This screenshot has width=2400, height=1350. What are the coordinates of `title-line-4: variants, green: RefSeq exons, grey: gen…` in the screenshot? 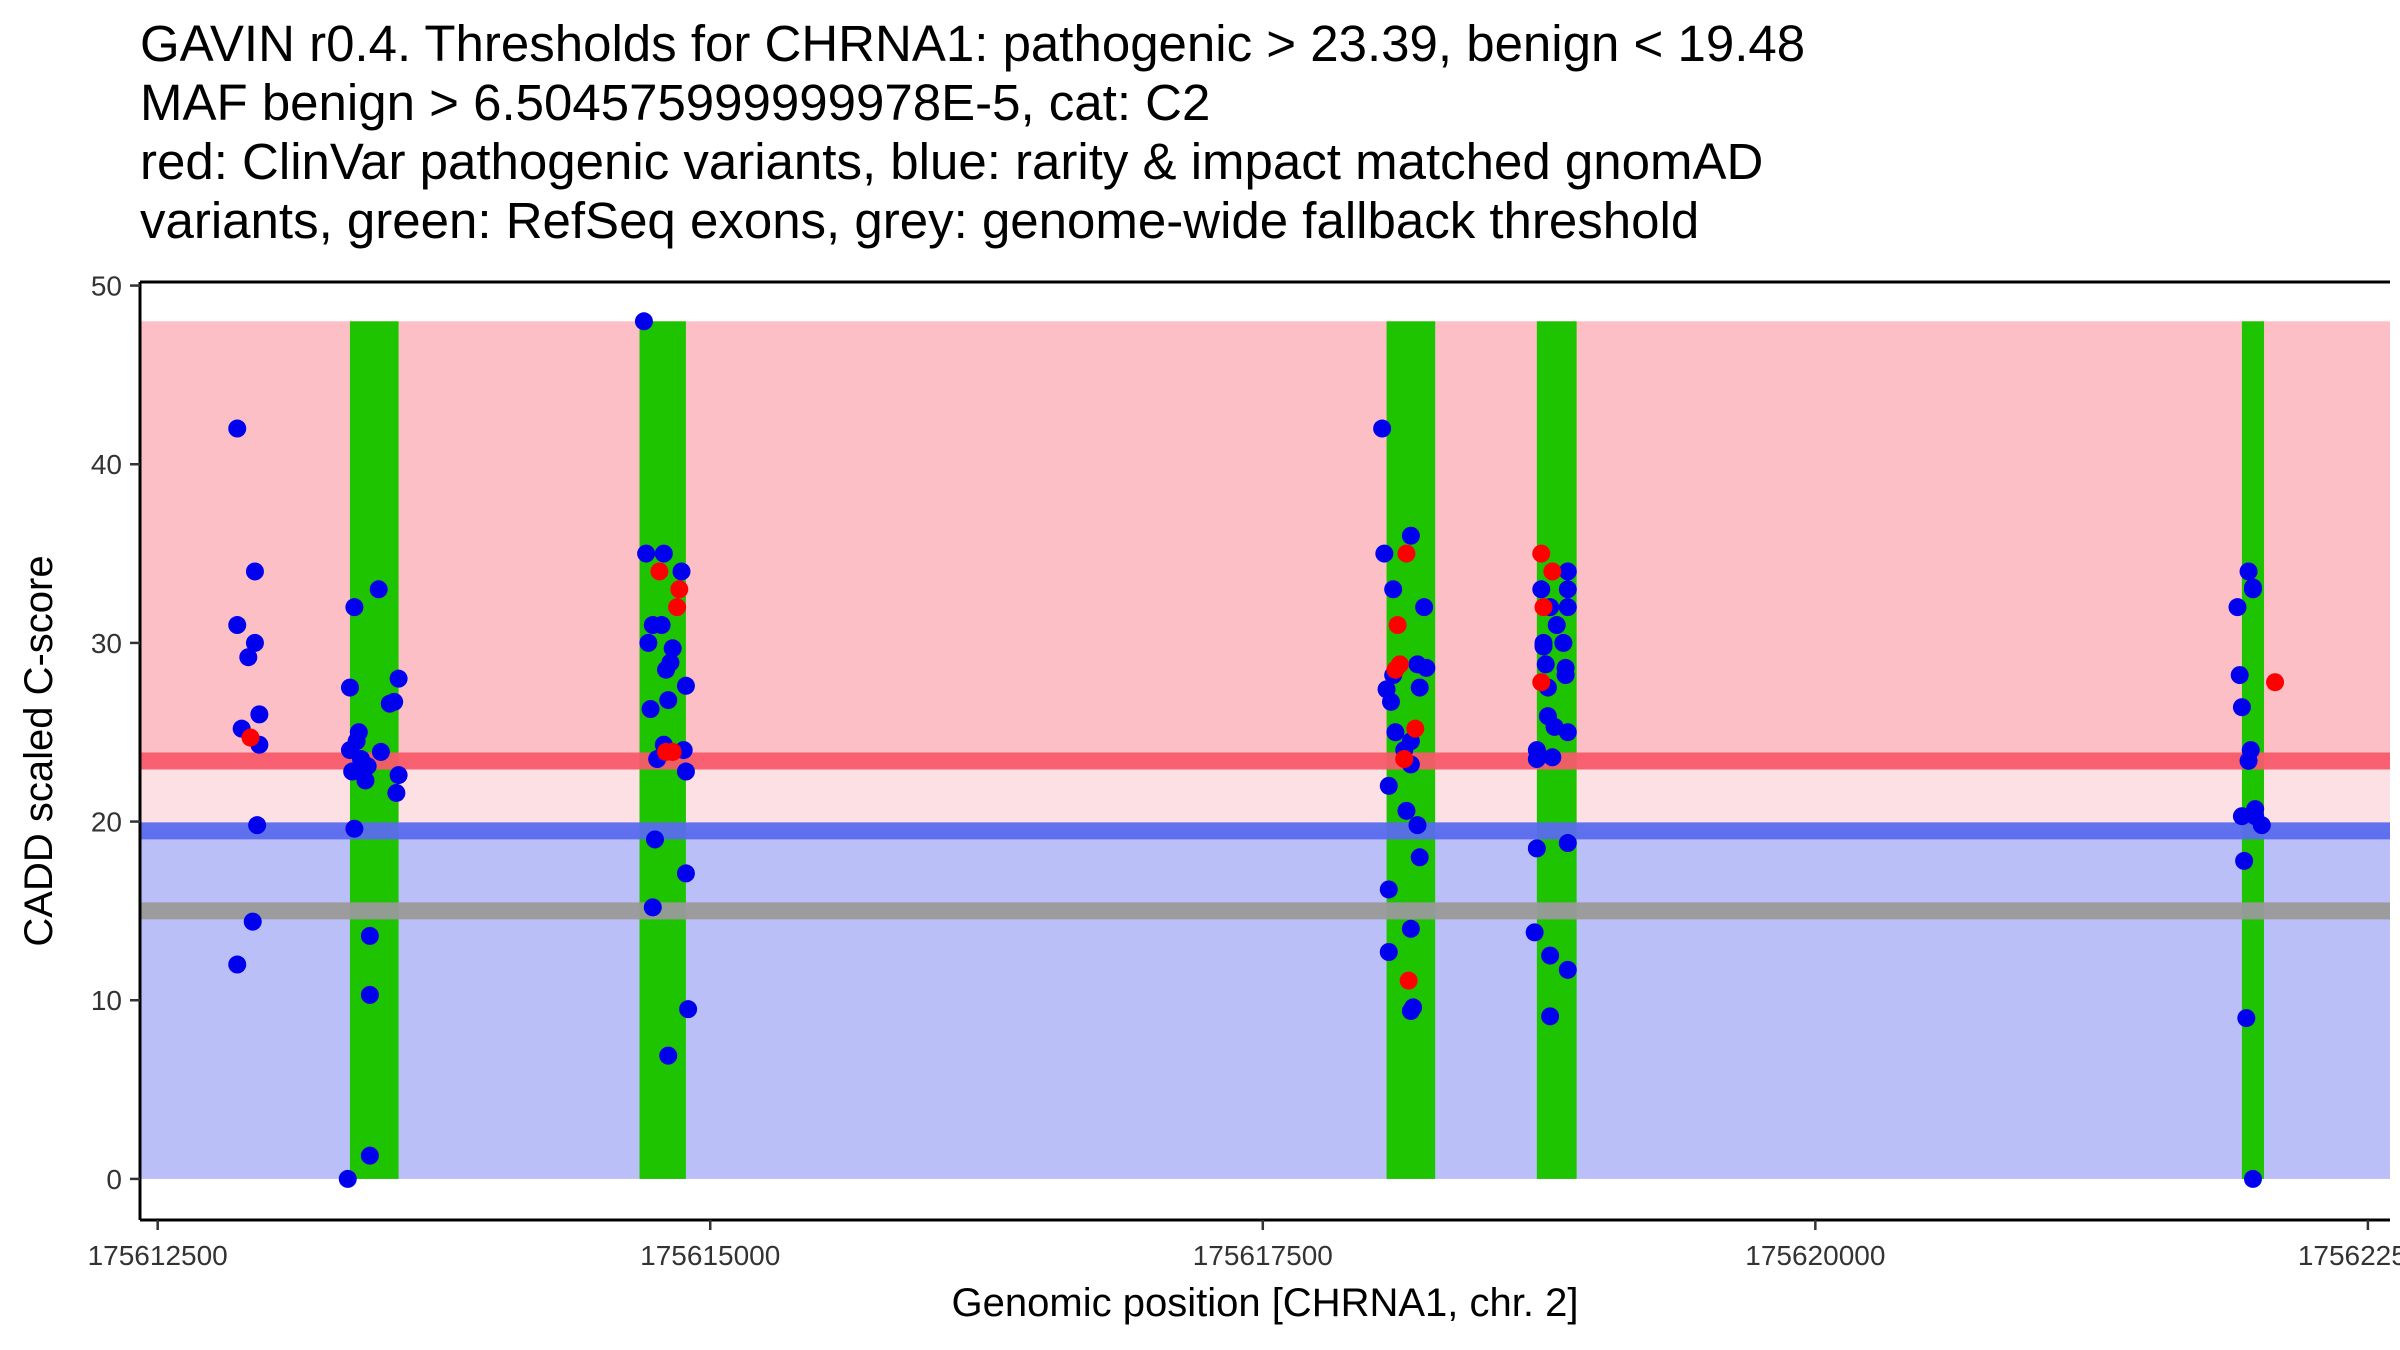 It's located at (920, 220).